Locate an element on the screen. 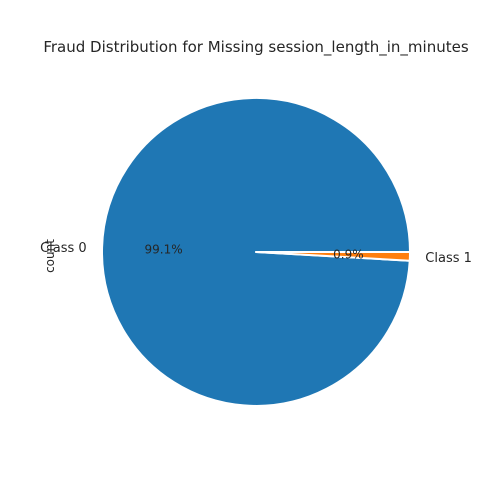  y-axis-label: count is located at coordinates (50, 256).